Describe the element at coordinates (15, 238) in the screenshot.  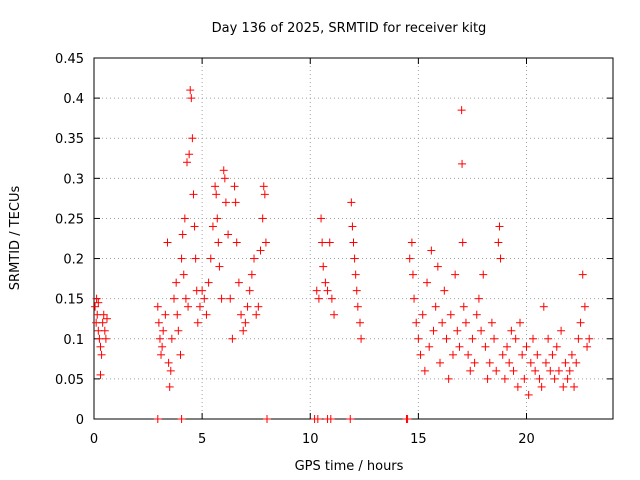
I see `y-axis-label: SRMTID / TECUs` at that location.